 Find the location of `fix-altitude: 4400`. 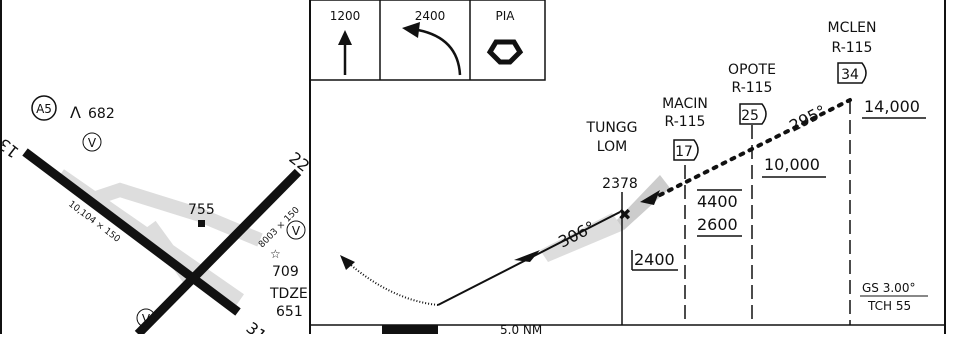

fix-altitude: 4400 is located at coordinates (717, 201).